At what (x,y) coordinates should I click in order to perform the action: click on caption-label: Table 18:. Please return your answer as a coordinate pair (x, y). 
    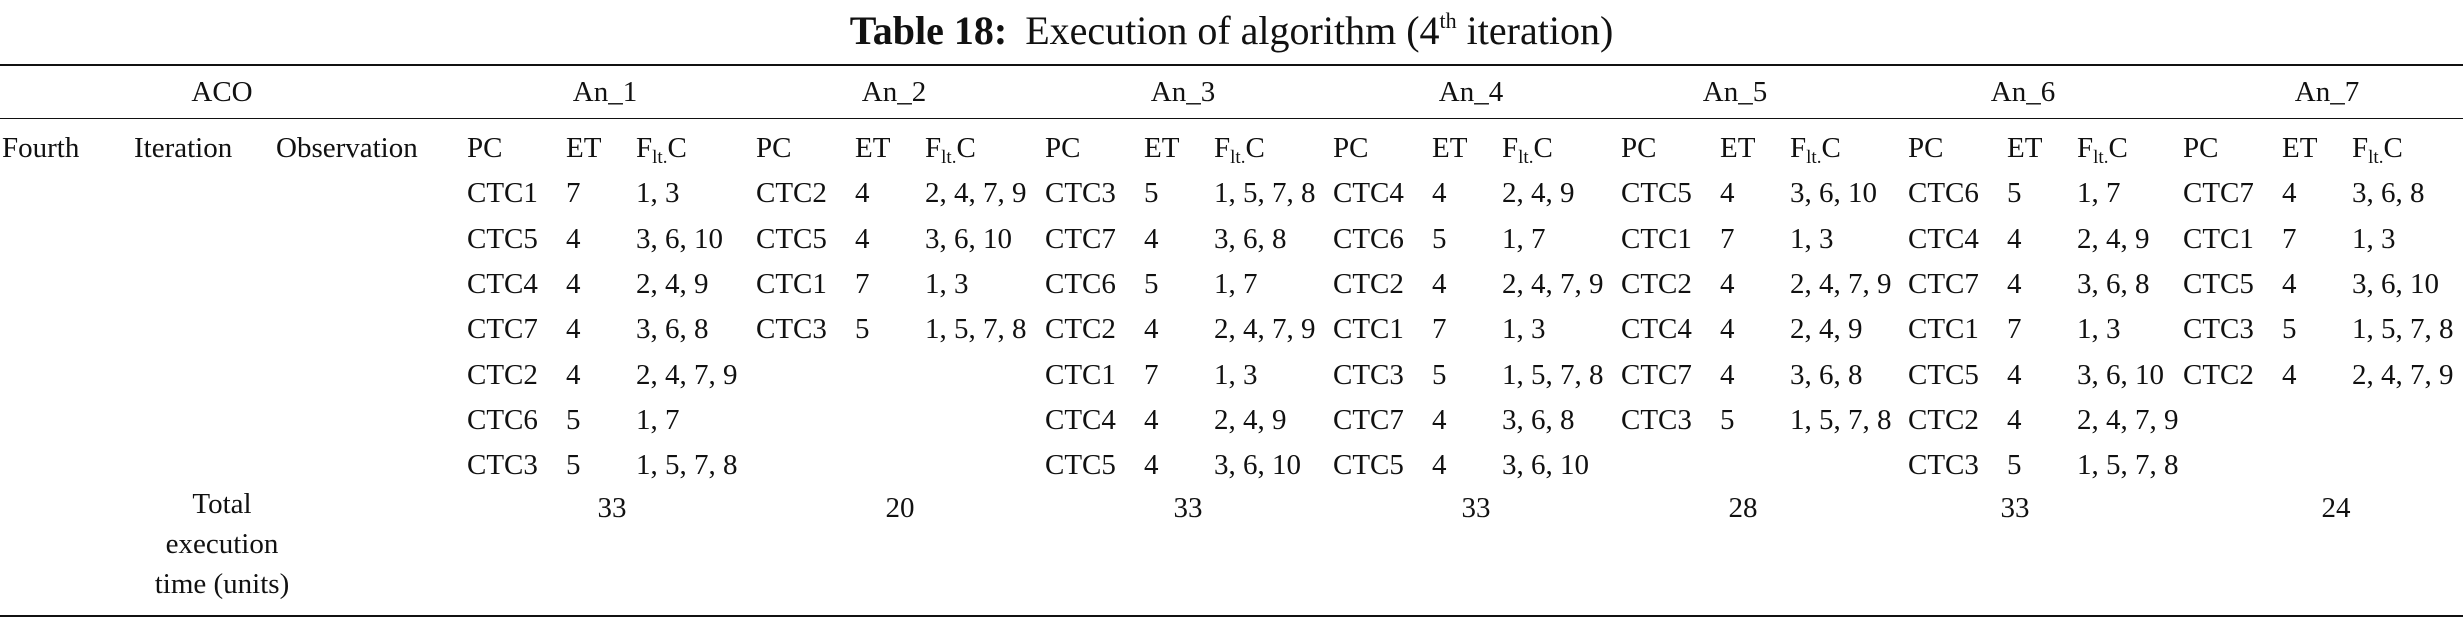
    Looking at the image, I should click on (928, 30).